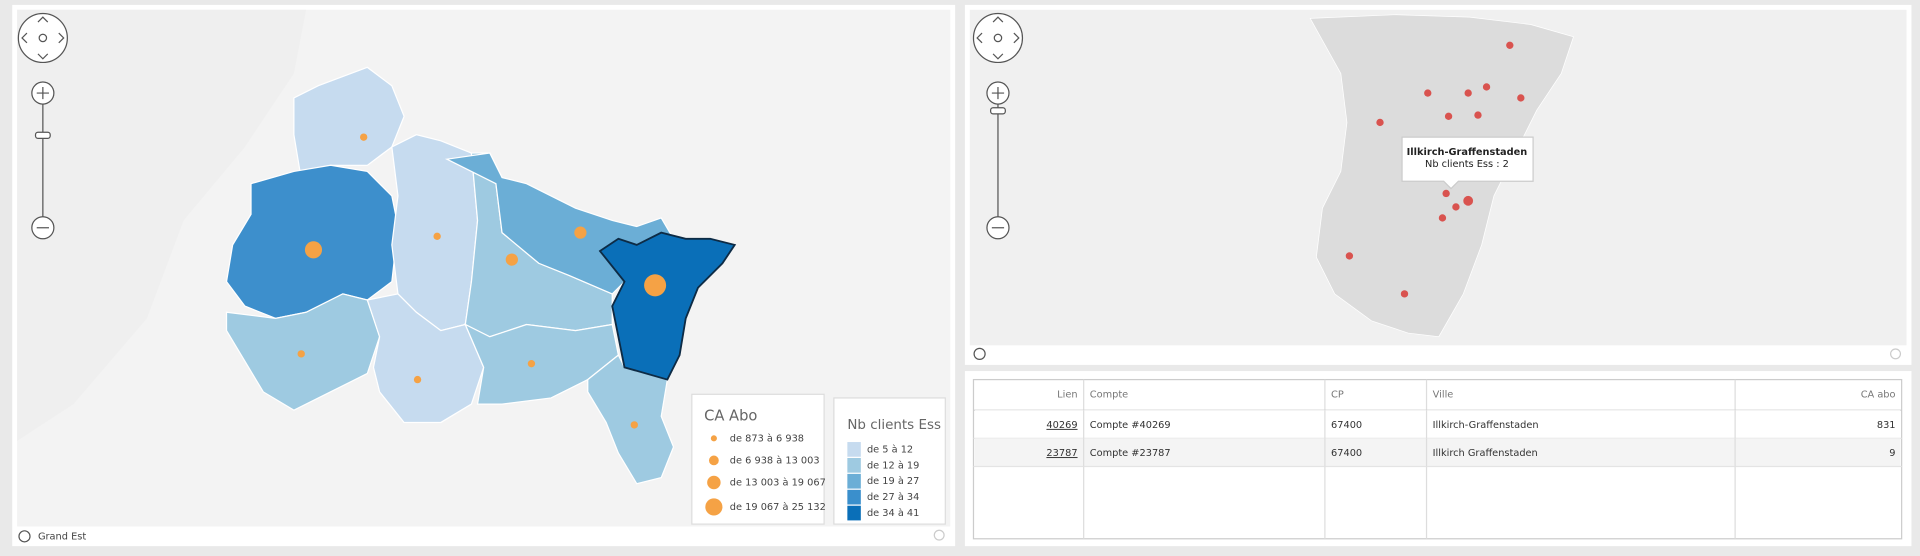 This screenshot has width=1920, height=556. I want to click on map-terrain, so click(162, 225).